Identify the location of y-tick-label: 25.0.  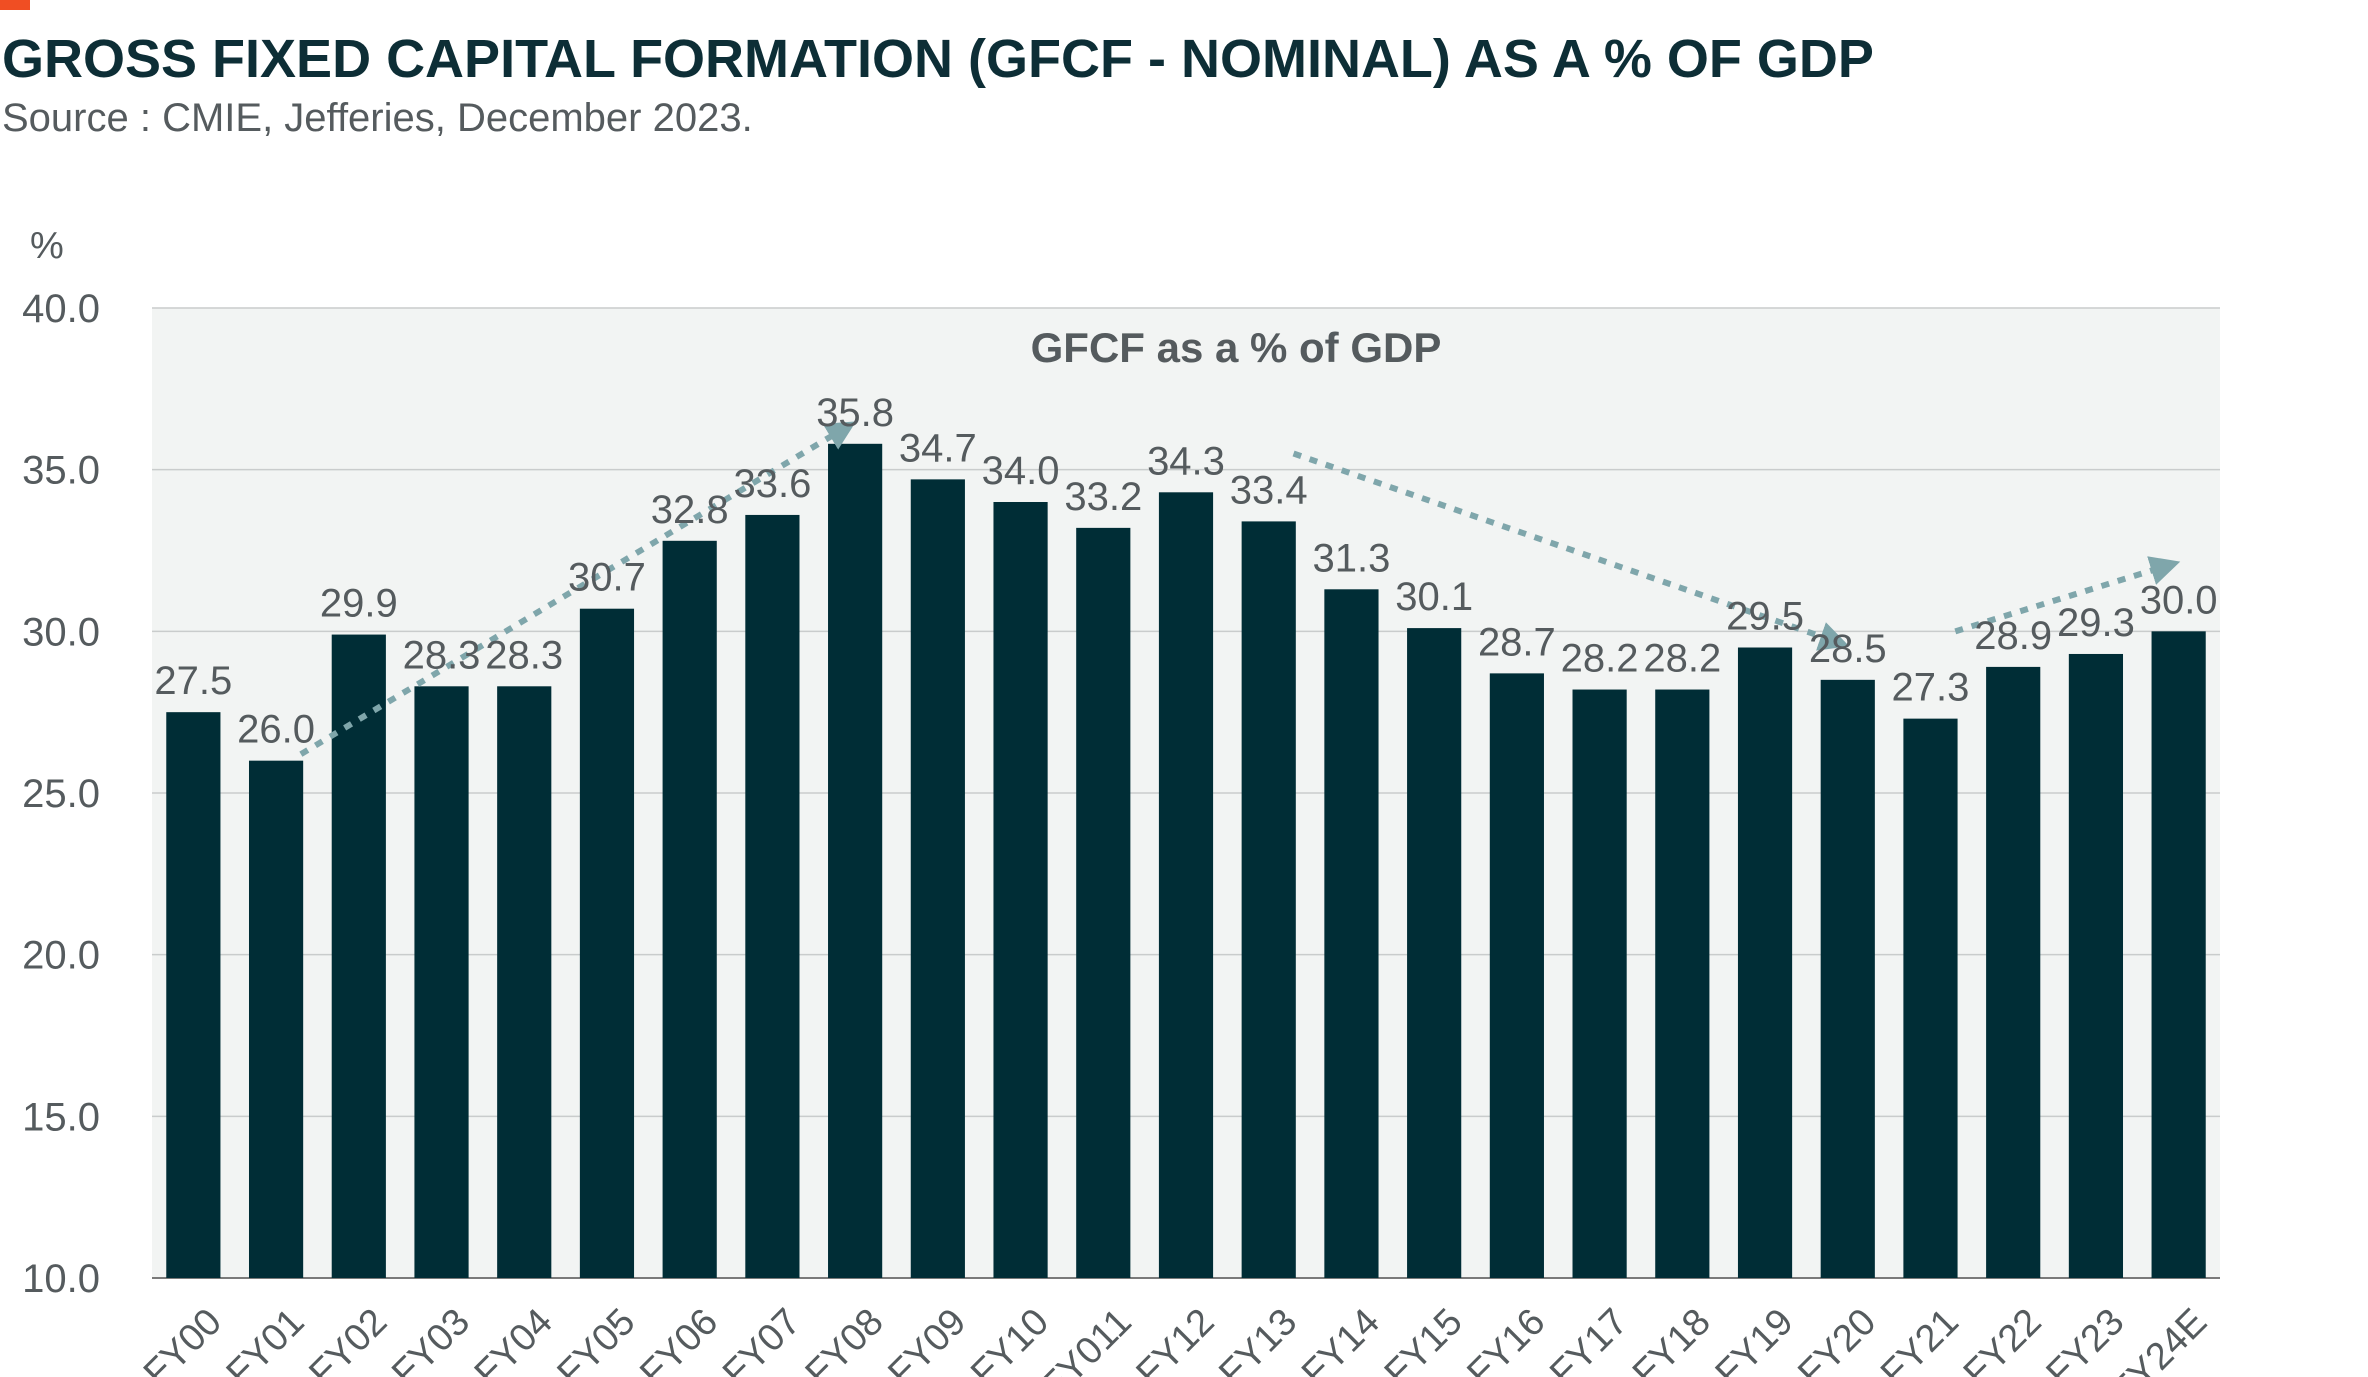
(61, 794).